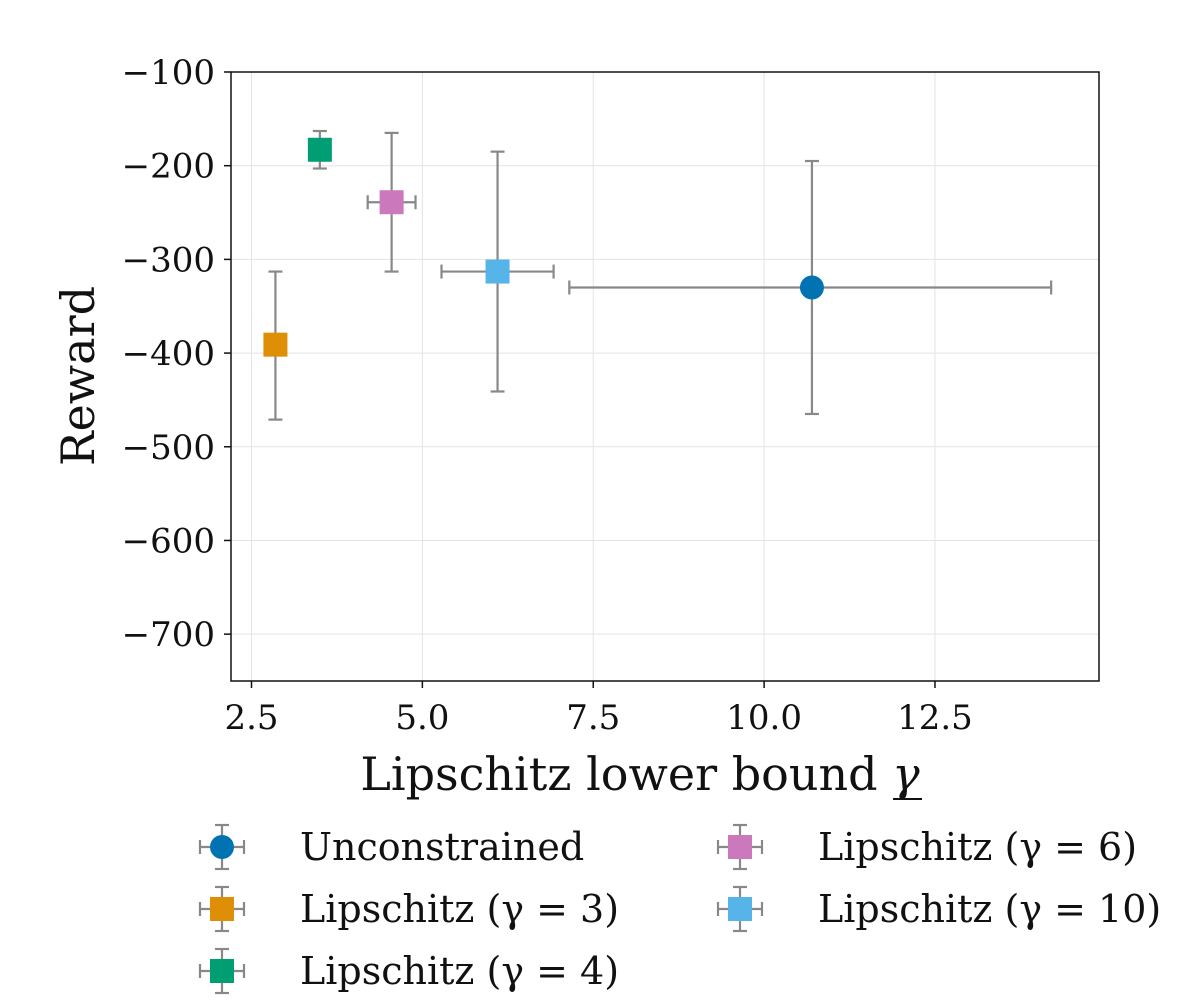  I want to click on legend-item-gamma-3: Lipschitz (γ = 3), so click(408, 909).